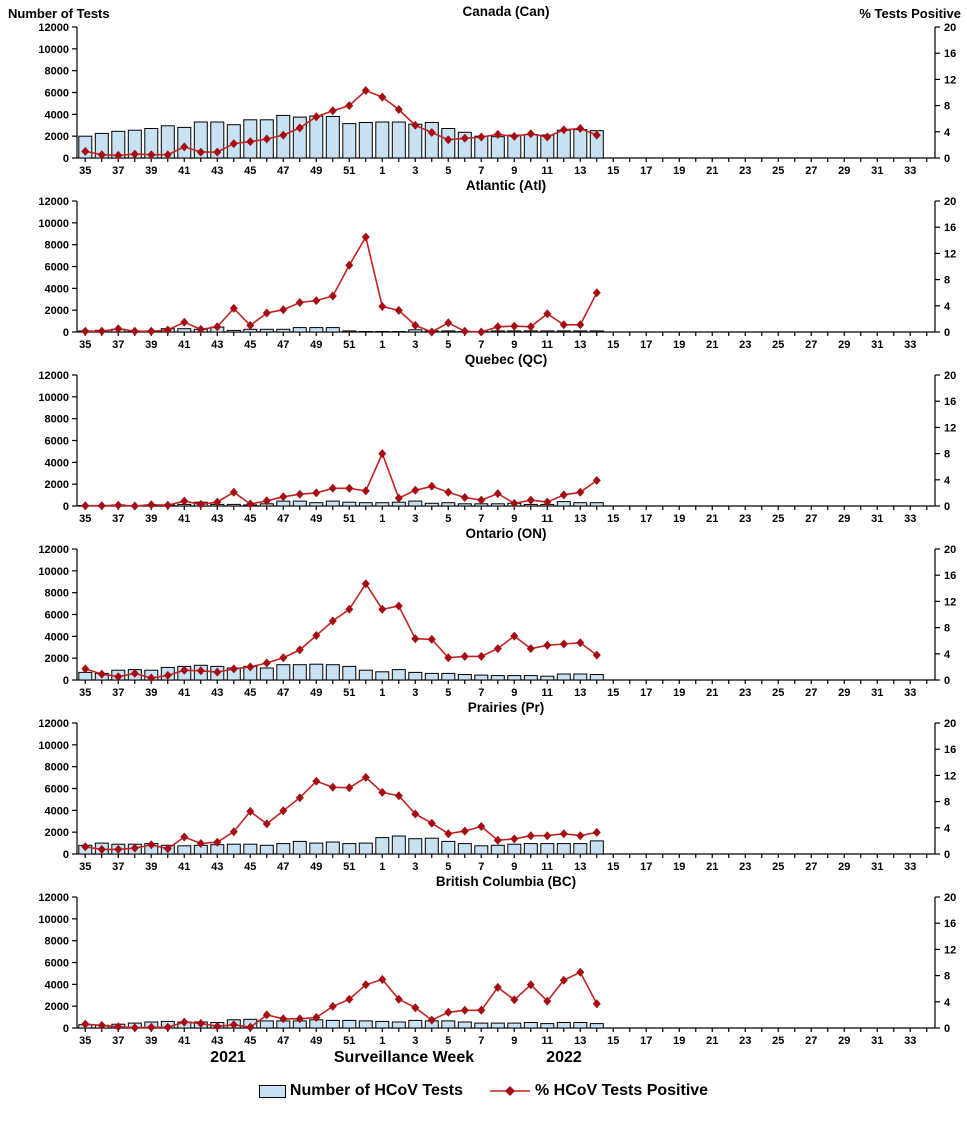  What do you see at coordinates (778, 693) in the screenshot?
I see `svg-text: 25` at bounding box center [778, 693].